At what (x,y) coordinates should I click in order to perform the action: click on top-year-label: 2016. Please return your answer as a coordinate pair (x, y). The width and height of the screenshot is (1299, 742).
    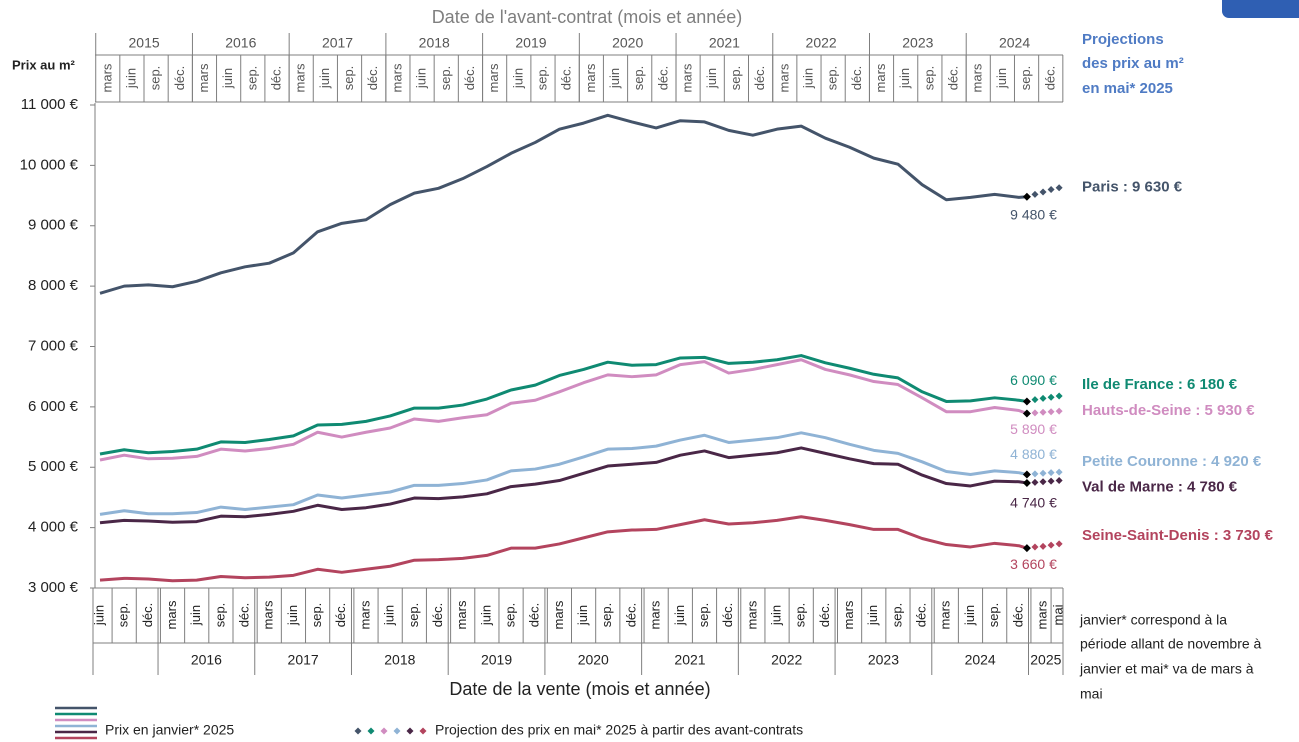
    Looking at the image, I should click on (240, 43).